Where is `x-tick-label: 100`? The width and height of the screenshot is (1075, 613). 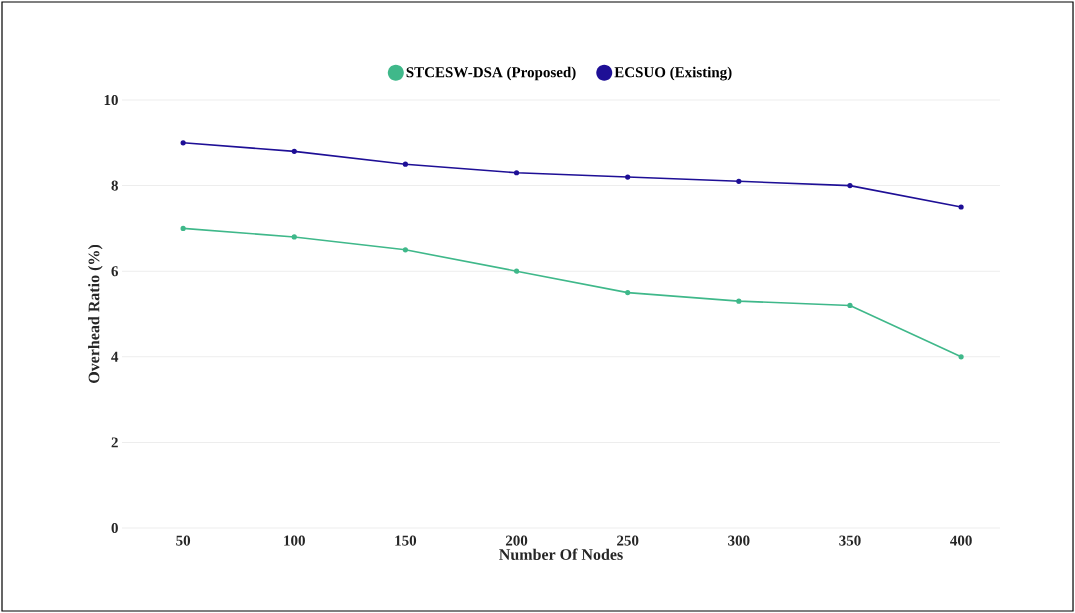 x-tick-label: 100 is located at coordinates (294, 540).